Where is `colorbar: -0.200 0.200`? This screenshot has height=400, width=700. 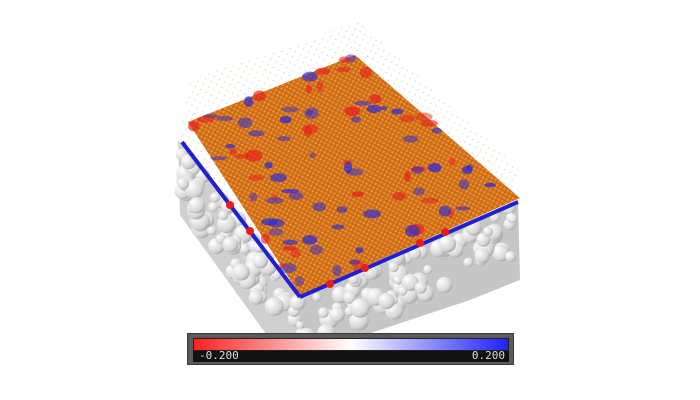
colorbar: -0.200 0.200 is located at coordinates (350, 349).